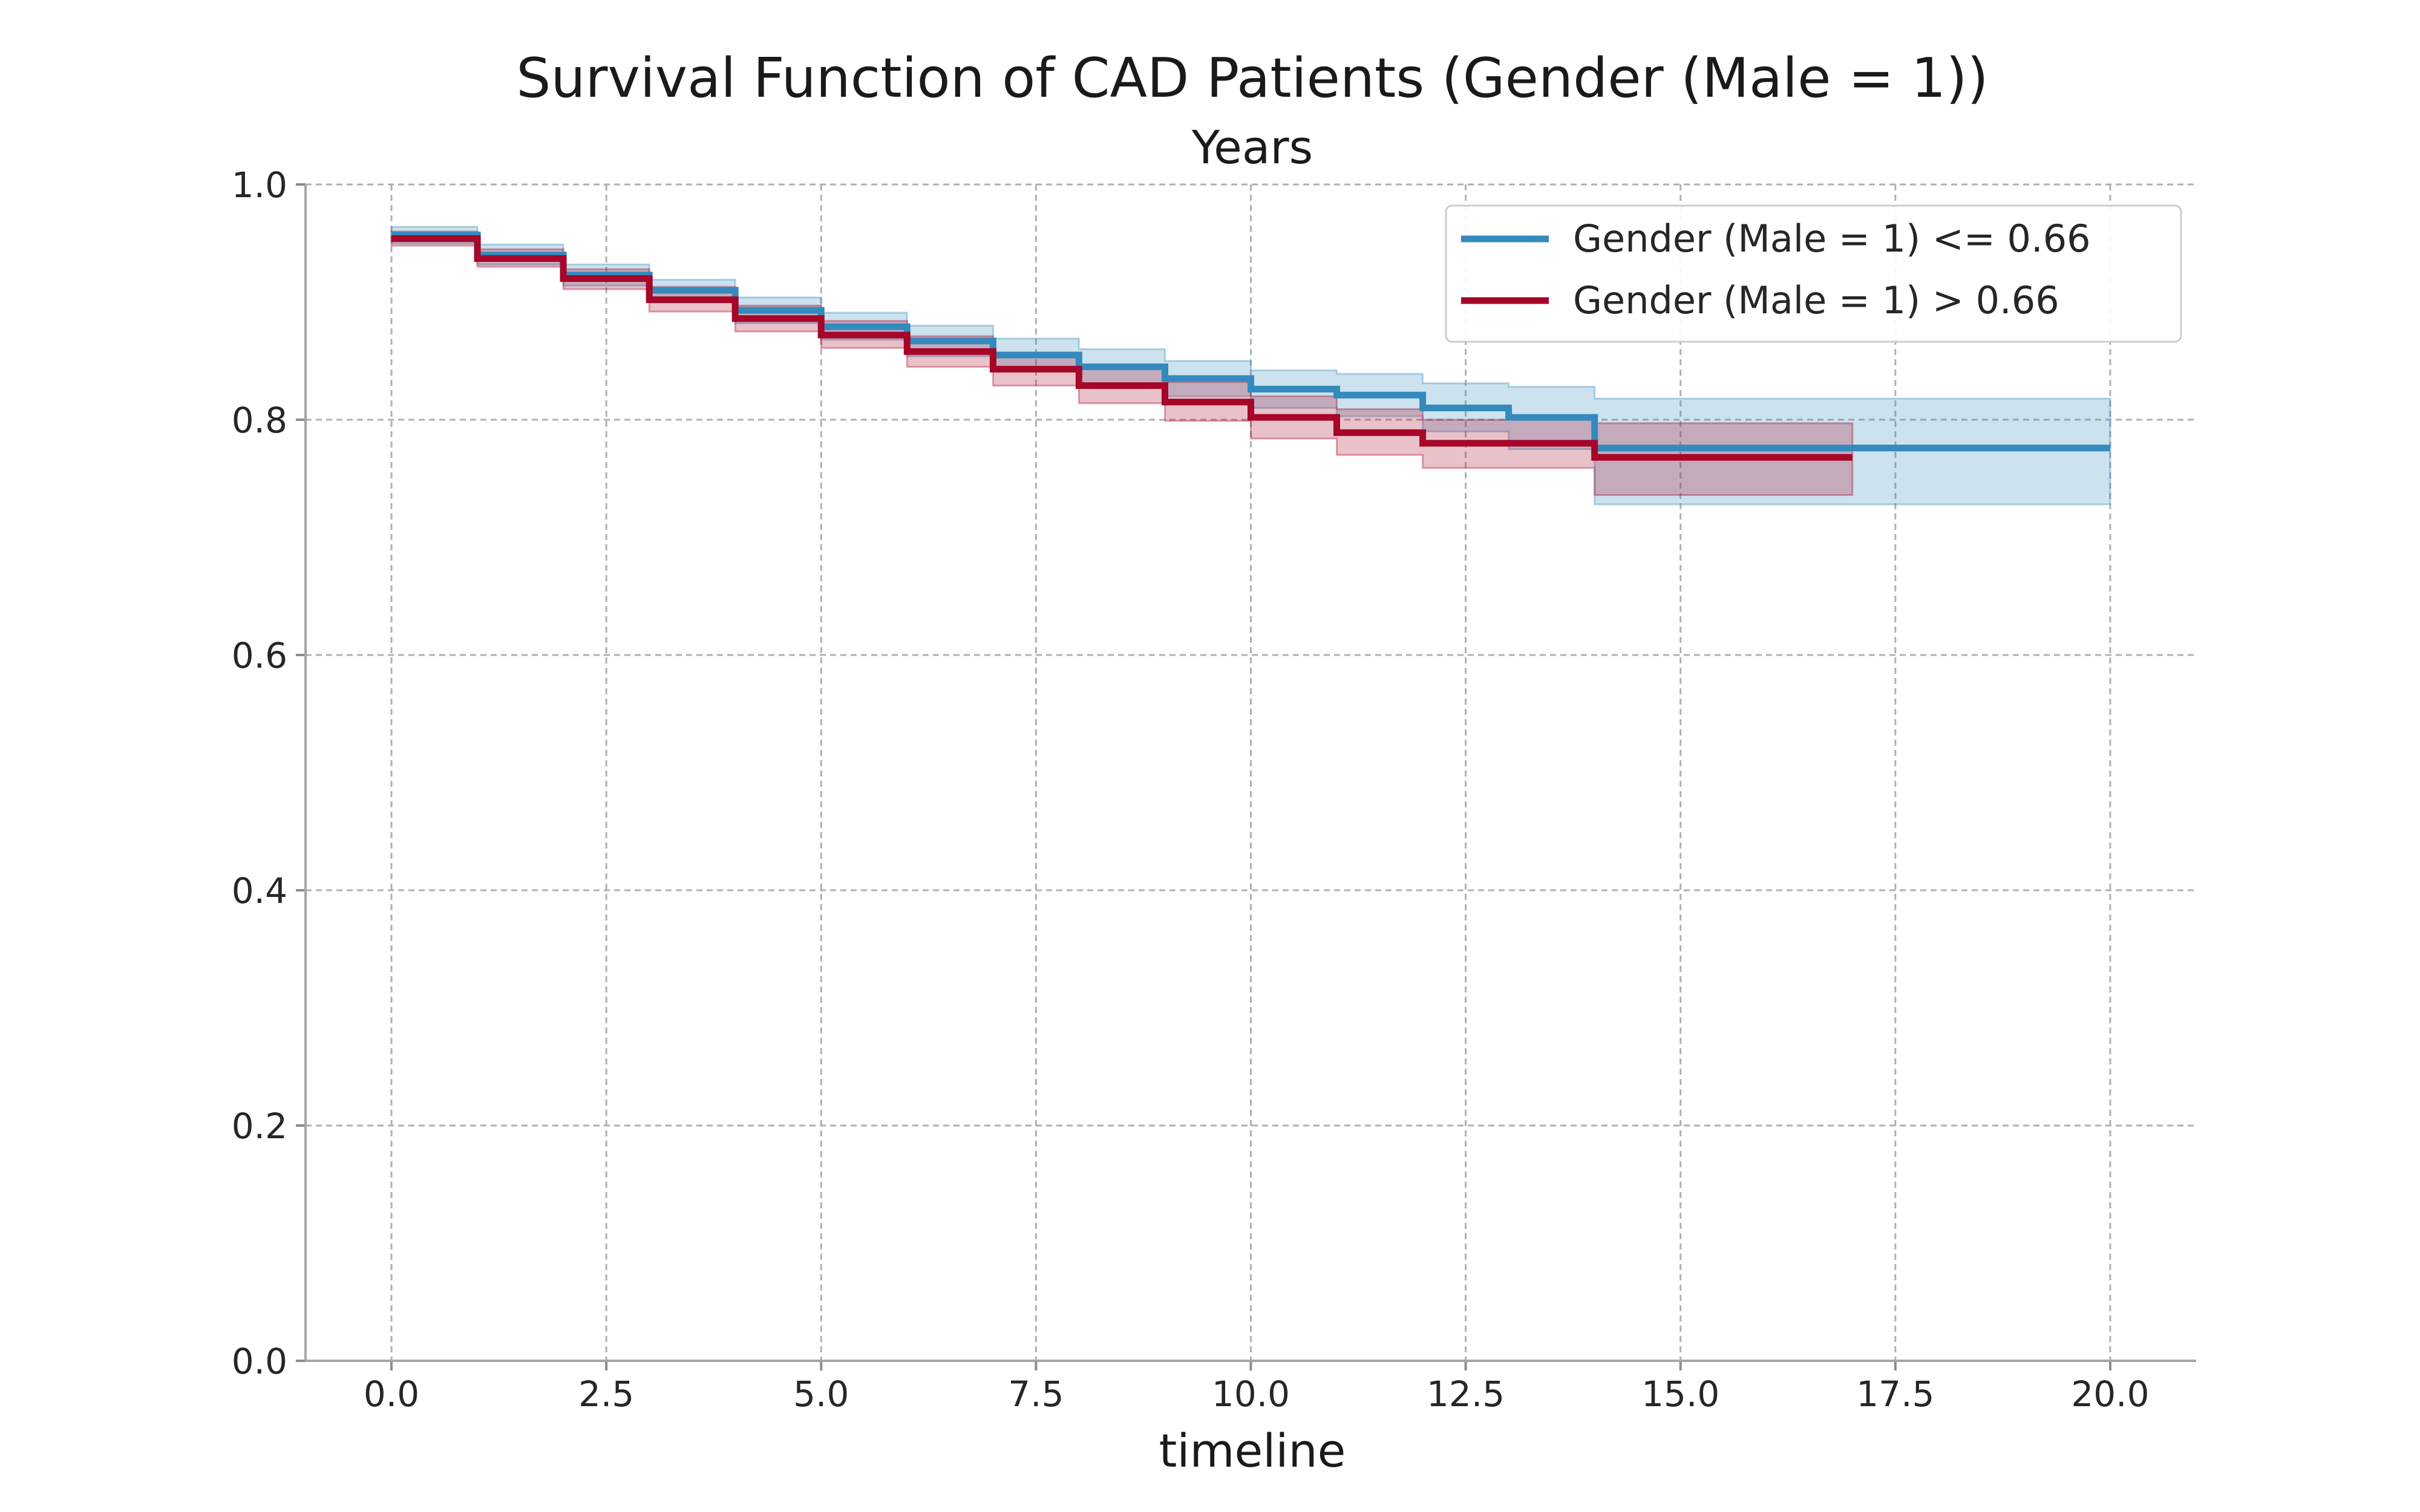 The image size is (2420, 1512). What do you see at coordinates (259, 1361) in the screenshot?
I see `y-tick-label: 0.0` at bounding box center [259, 1361].